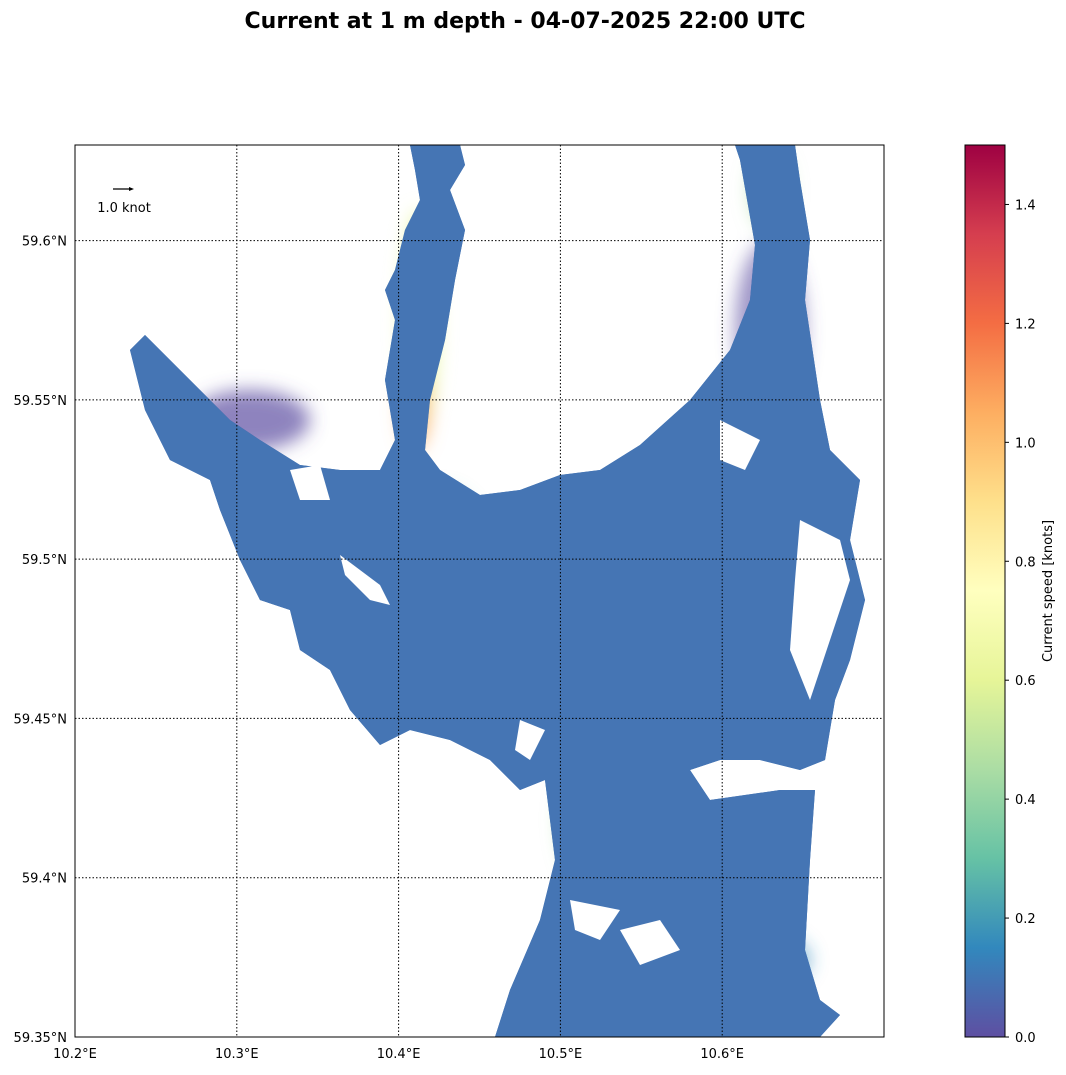 This screenshot has width=1066, height=1075. Describe the element at coordinates (40, 401) in the screenshot. I see `y-tick-label: 59.55°N` at that location.